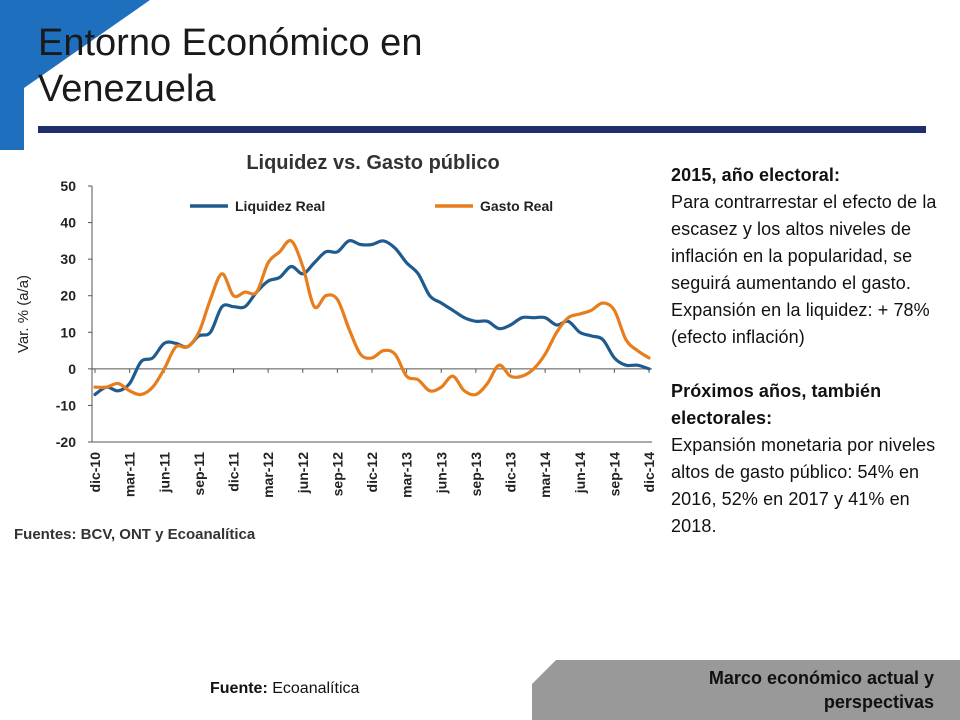 The width and height of the screenshot is (960, 720). What do you see at coordinates (516, 206) in the screenshot?
I see `legend-label-gasto-real: Gasto Real` at bounding box center [516, 206].